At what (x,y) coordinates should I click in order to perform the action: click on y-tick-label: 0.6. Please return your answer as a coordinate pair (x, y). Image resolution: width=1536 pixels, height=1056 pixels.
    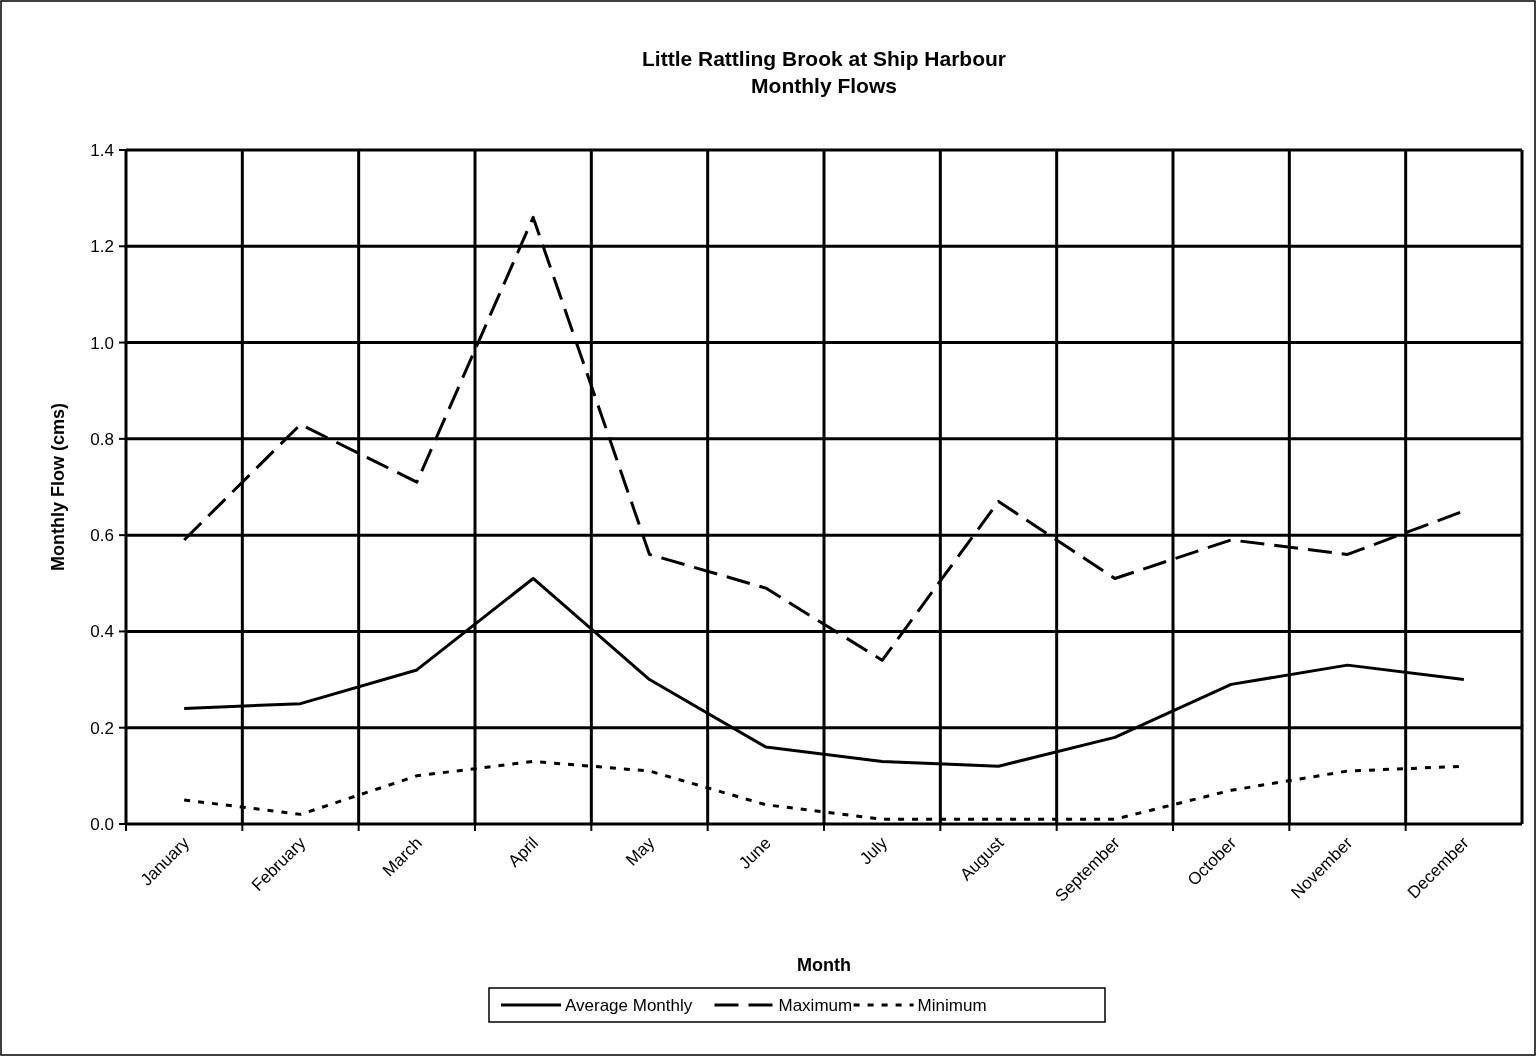
    Looking at the image, I should click on (102, 536).